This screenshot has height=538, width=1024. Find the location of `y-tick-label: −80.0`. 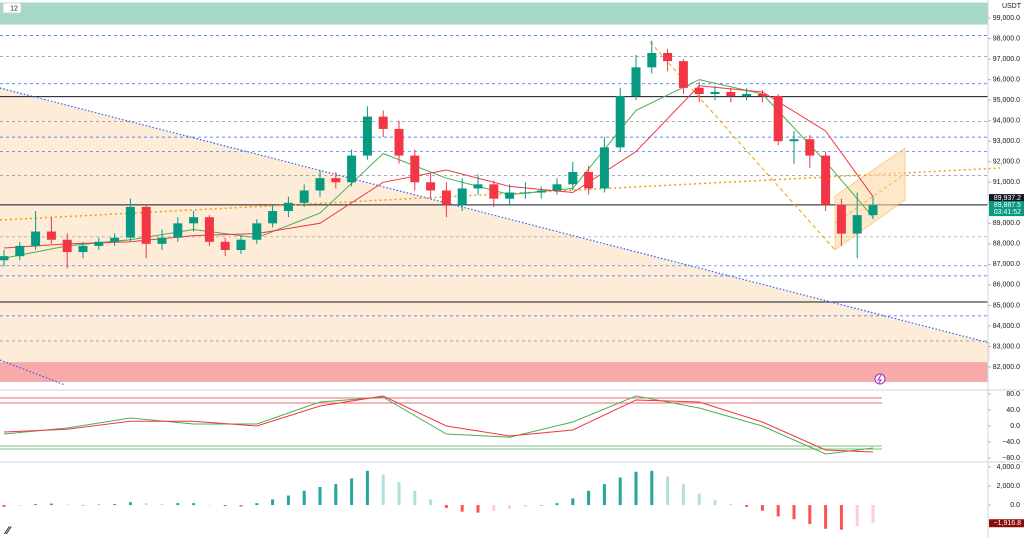

y-tick-label: −80.0 is located at coordinates (1011, 458).